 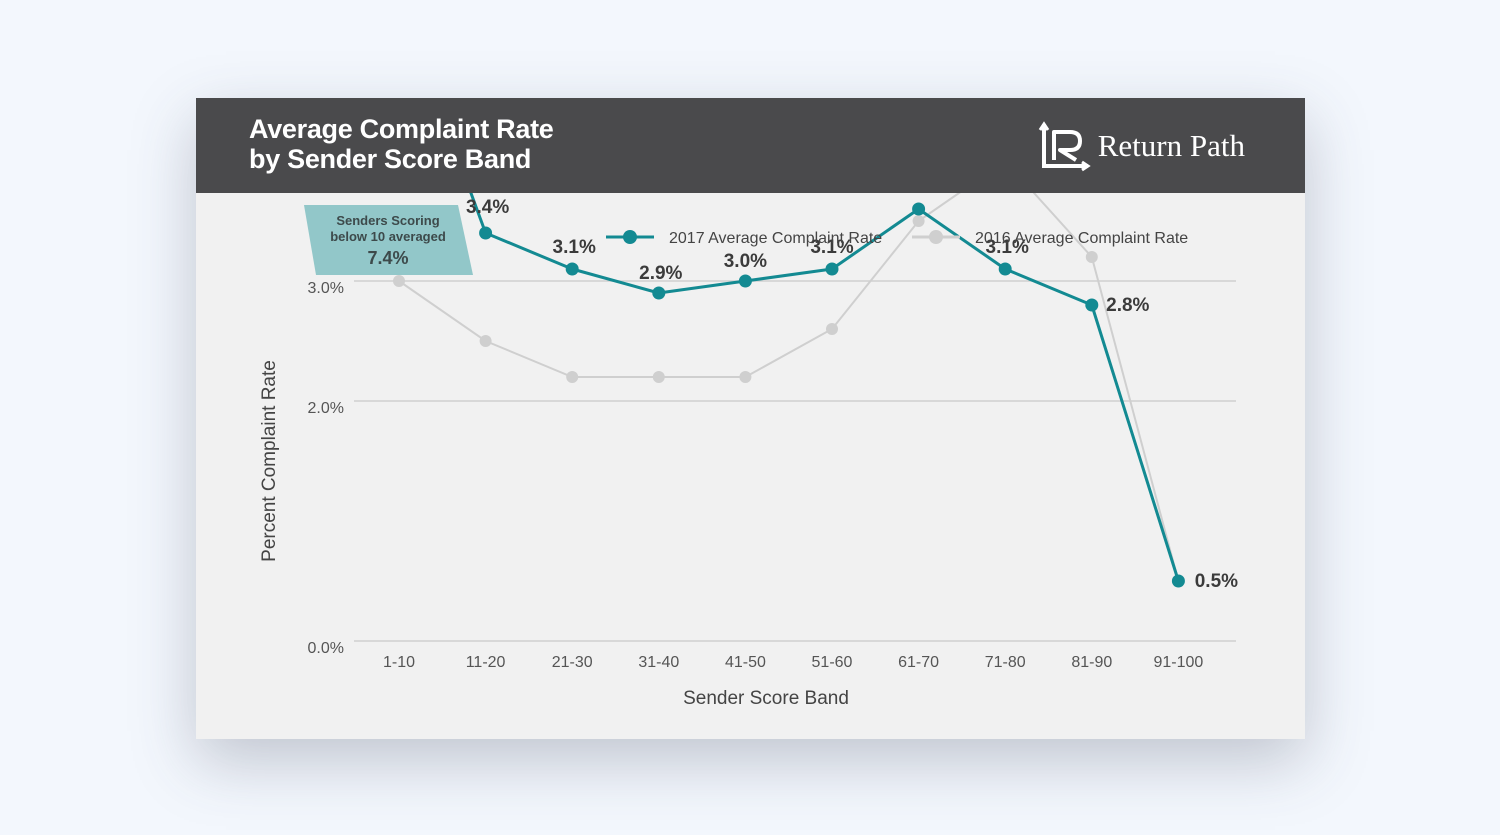 I want to click on series-2017-data-label: 3.4%, so click(x=487, y=207).